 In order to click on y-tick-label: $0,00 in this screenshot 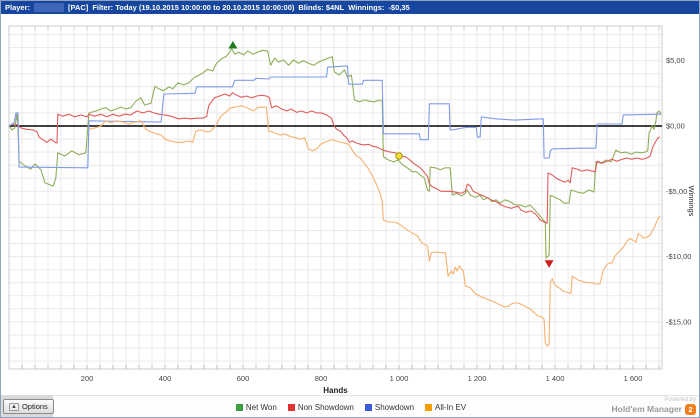, I will do `click(675, 126)`.